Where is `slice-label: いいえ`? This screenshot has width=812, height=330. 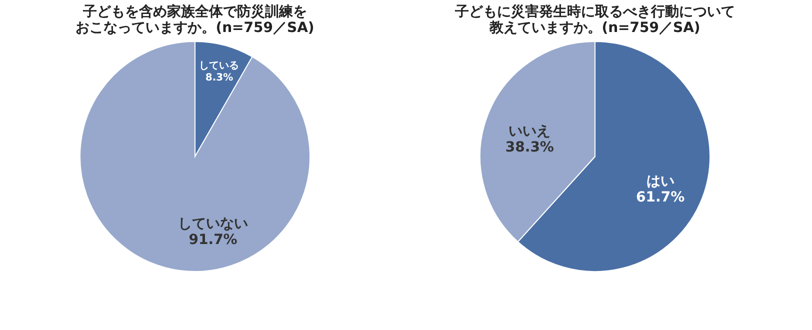
slice-label: いいえ is located at coordinates (529, 131).